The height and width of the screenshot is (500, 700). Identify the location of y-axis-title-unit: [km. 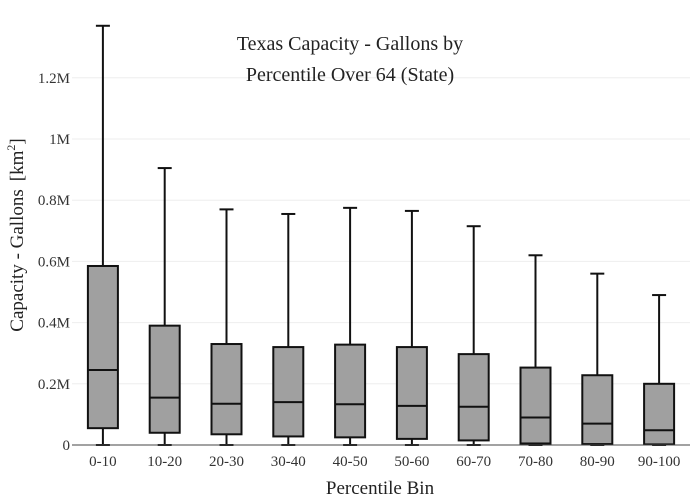
(17, 165).